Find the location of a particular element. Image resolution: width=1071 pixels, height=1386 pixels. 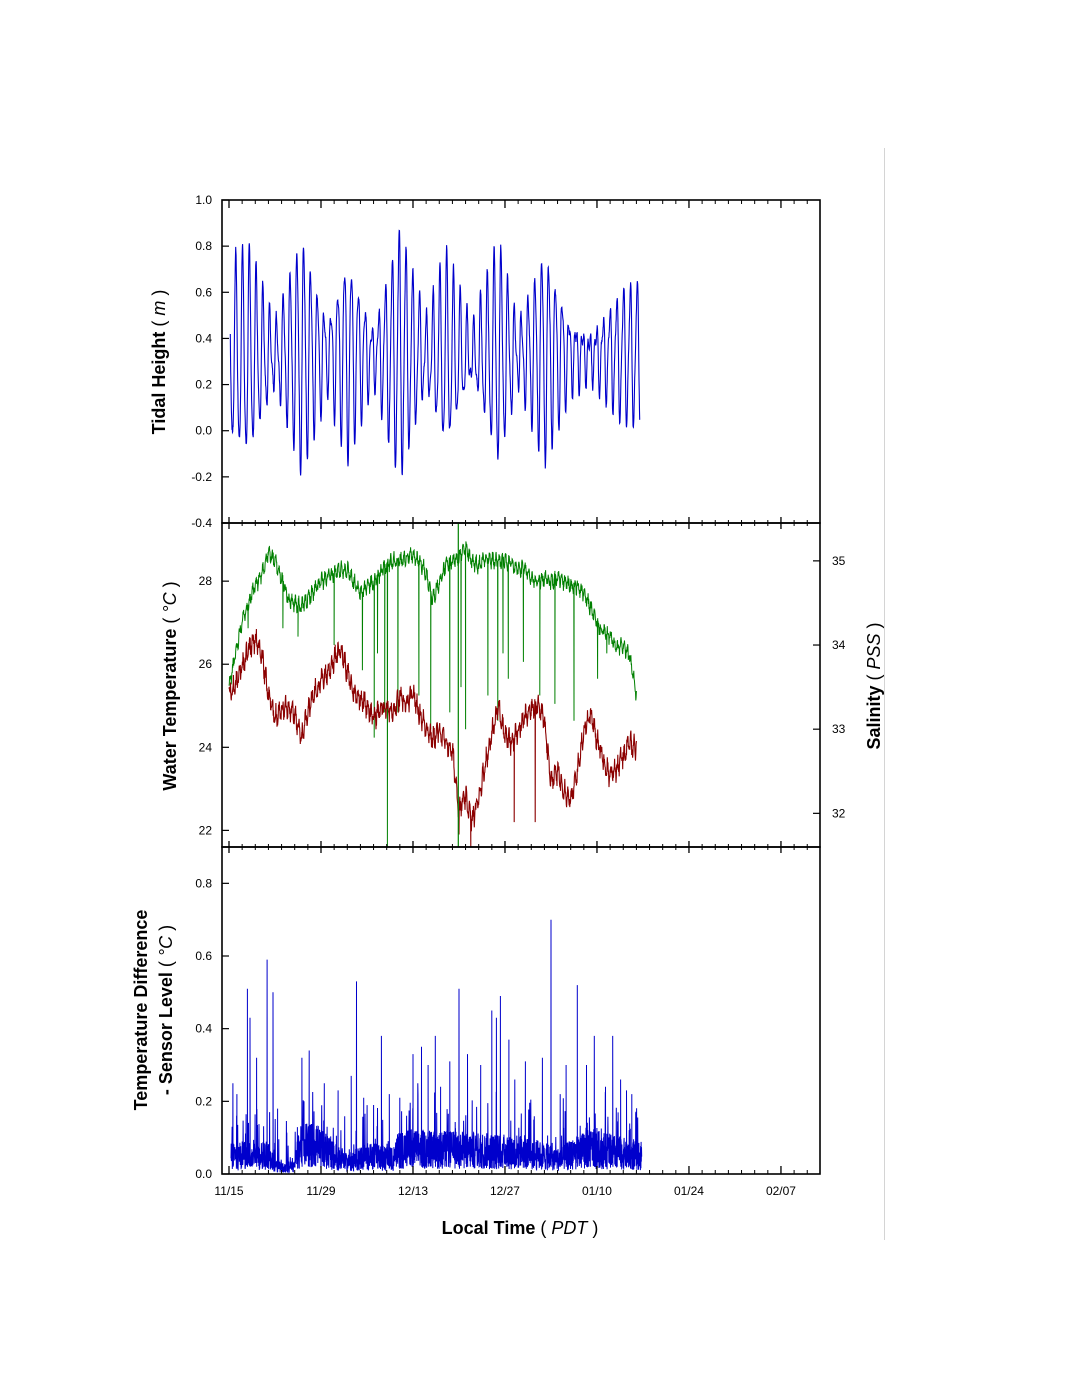

tidal-height-y-tick-label: -0.2 is located at coordinates (201, 477).